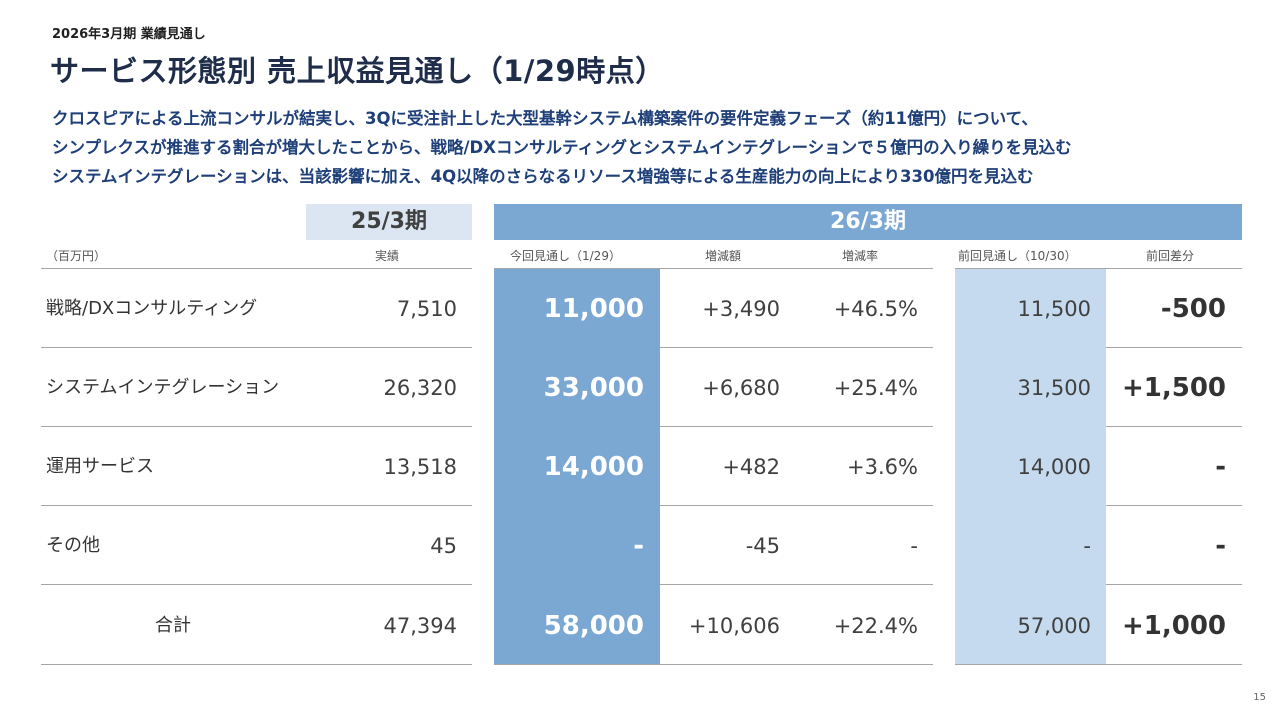 The height and width of the screenshot is (720, 1280). I want to click on table-row: その他 45 - -45 - - -, so click(640, 546).